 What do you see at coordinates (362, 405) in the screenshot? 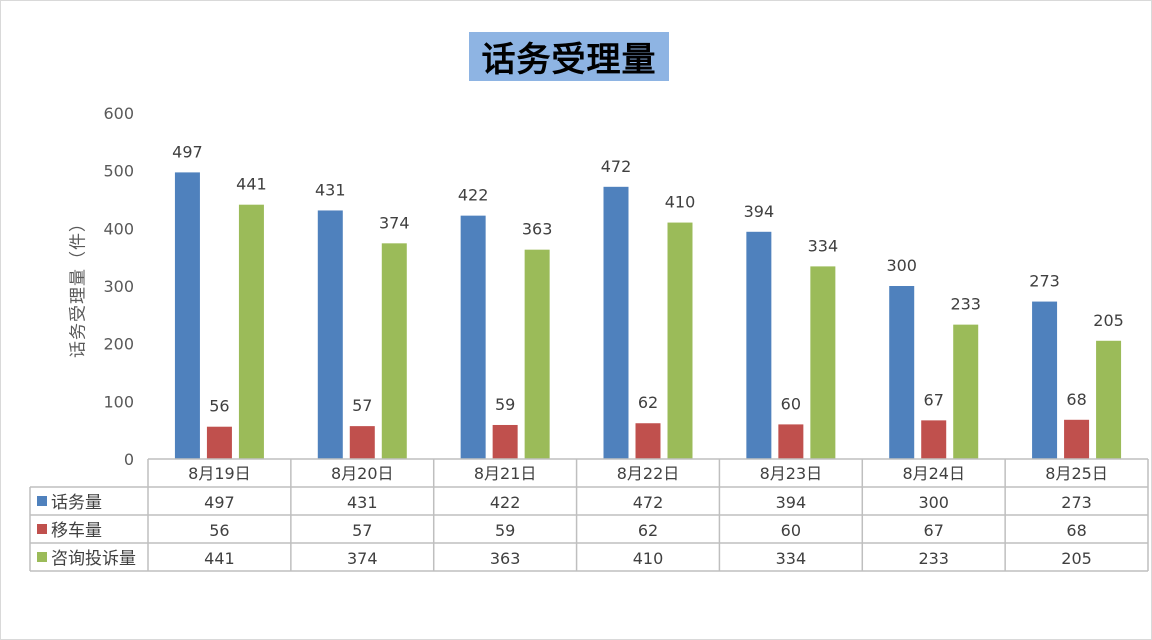
I see `data-label: 57` at bounding box center [362, 405].